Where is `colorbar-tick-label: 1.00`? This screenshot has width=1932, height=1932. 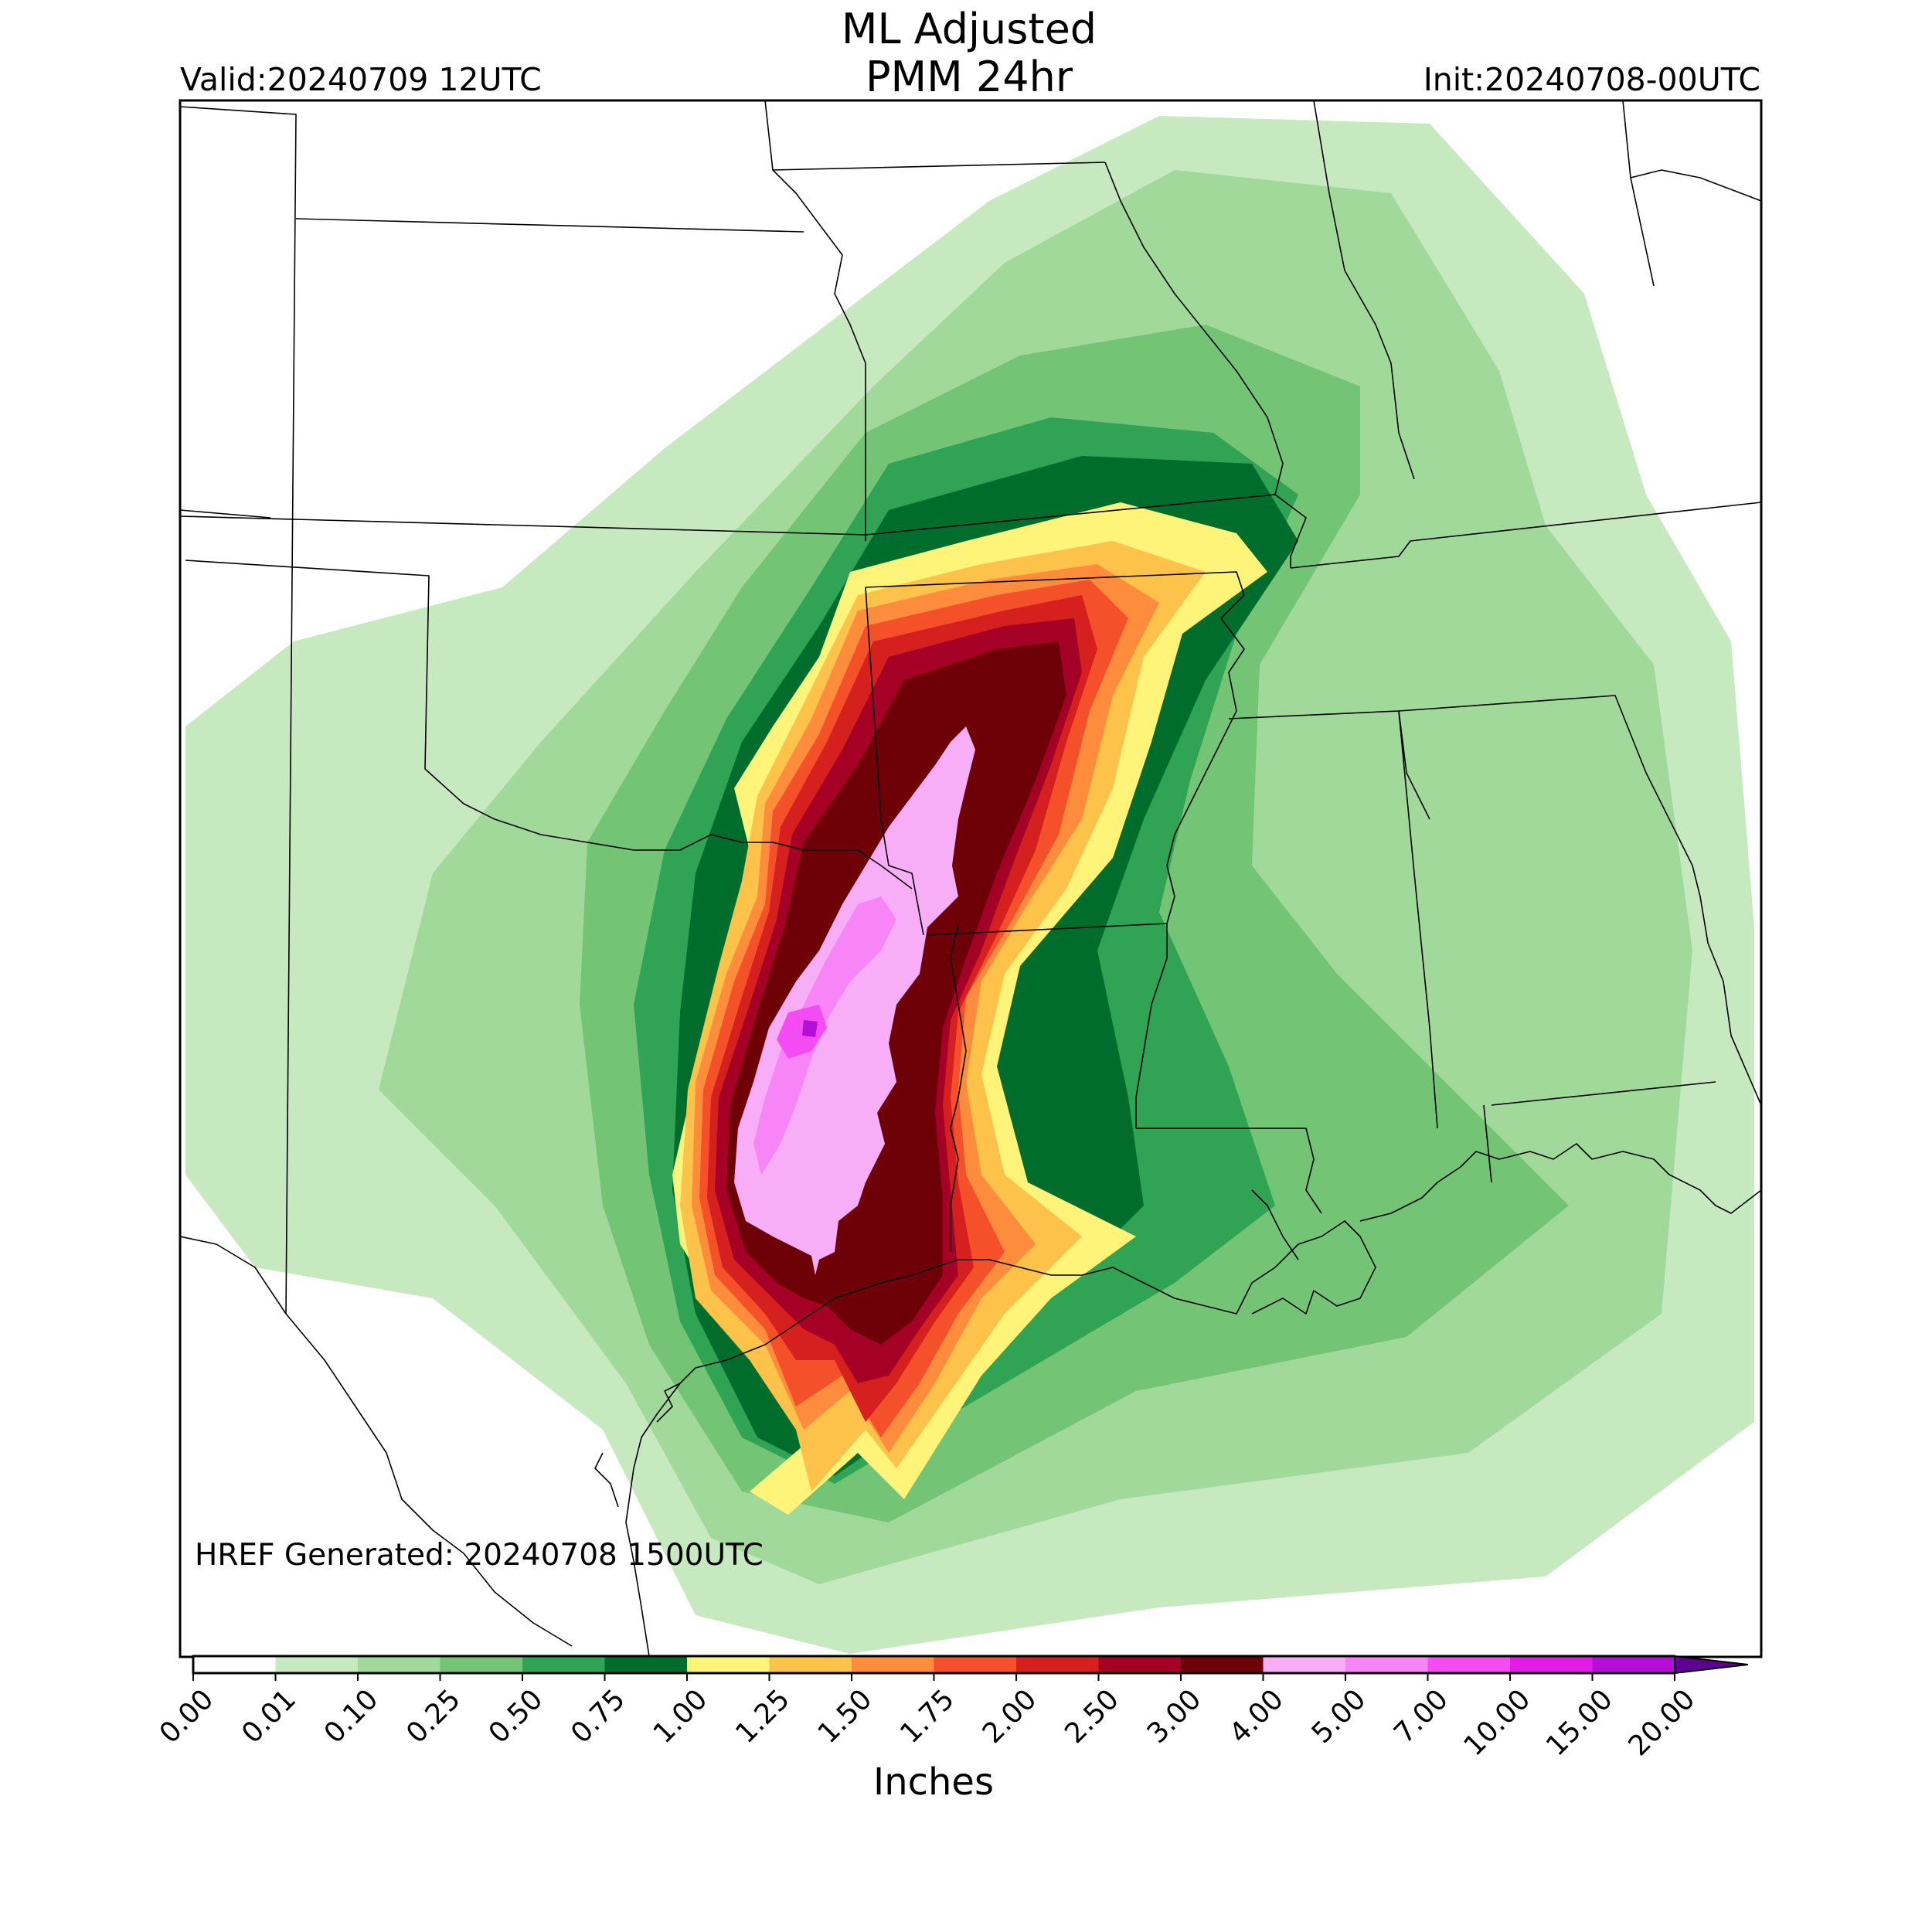
colorbar-tick-label: 1.00 is located at coordinates (681, 1716).